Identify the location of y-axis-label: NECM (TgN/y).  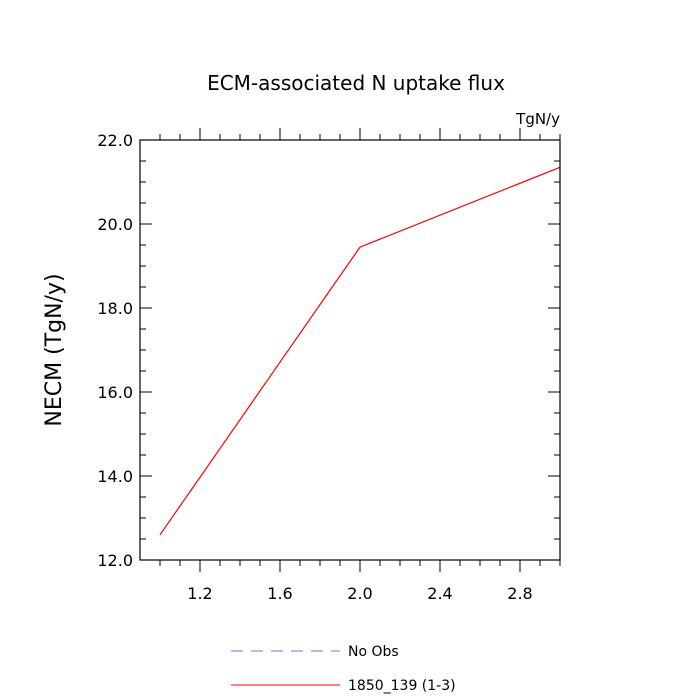
(54, 349).